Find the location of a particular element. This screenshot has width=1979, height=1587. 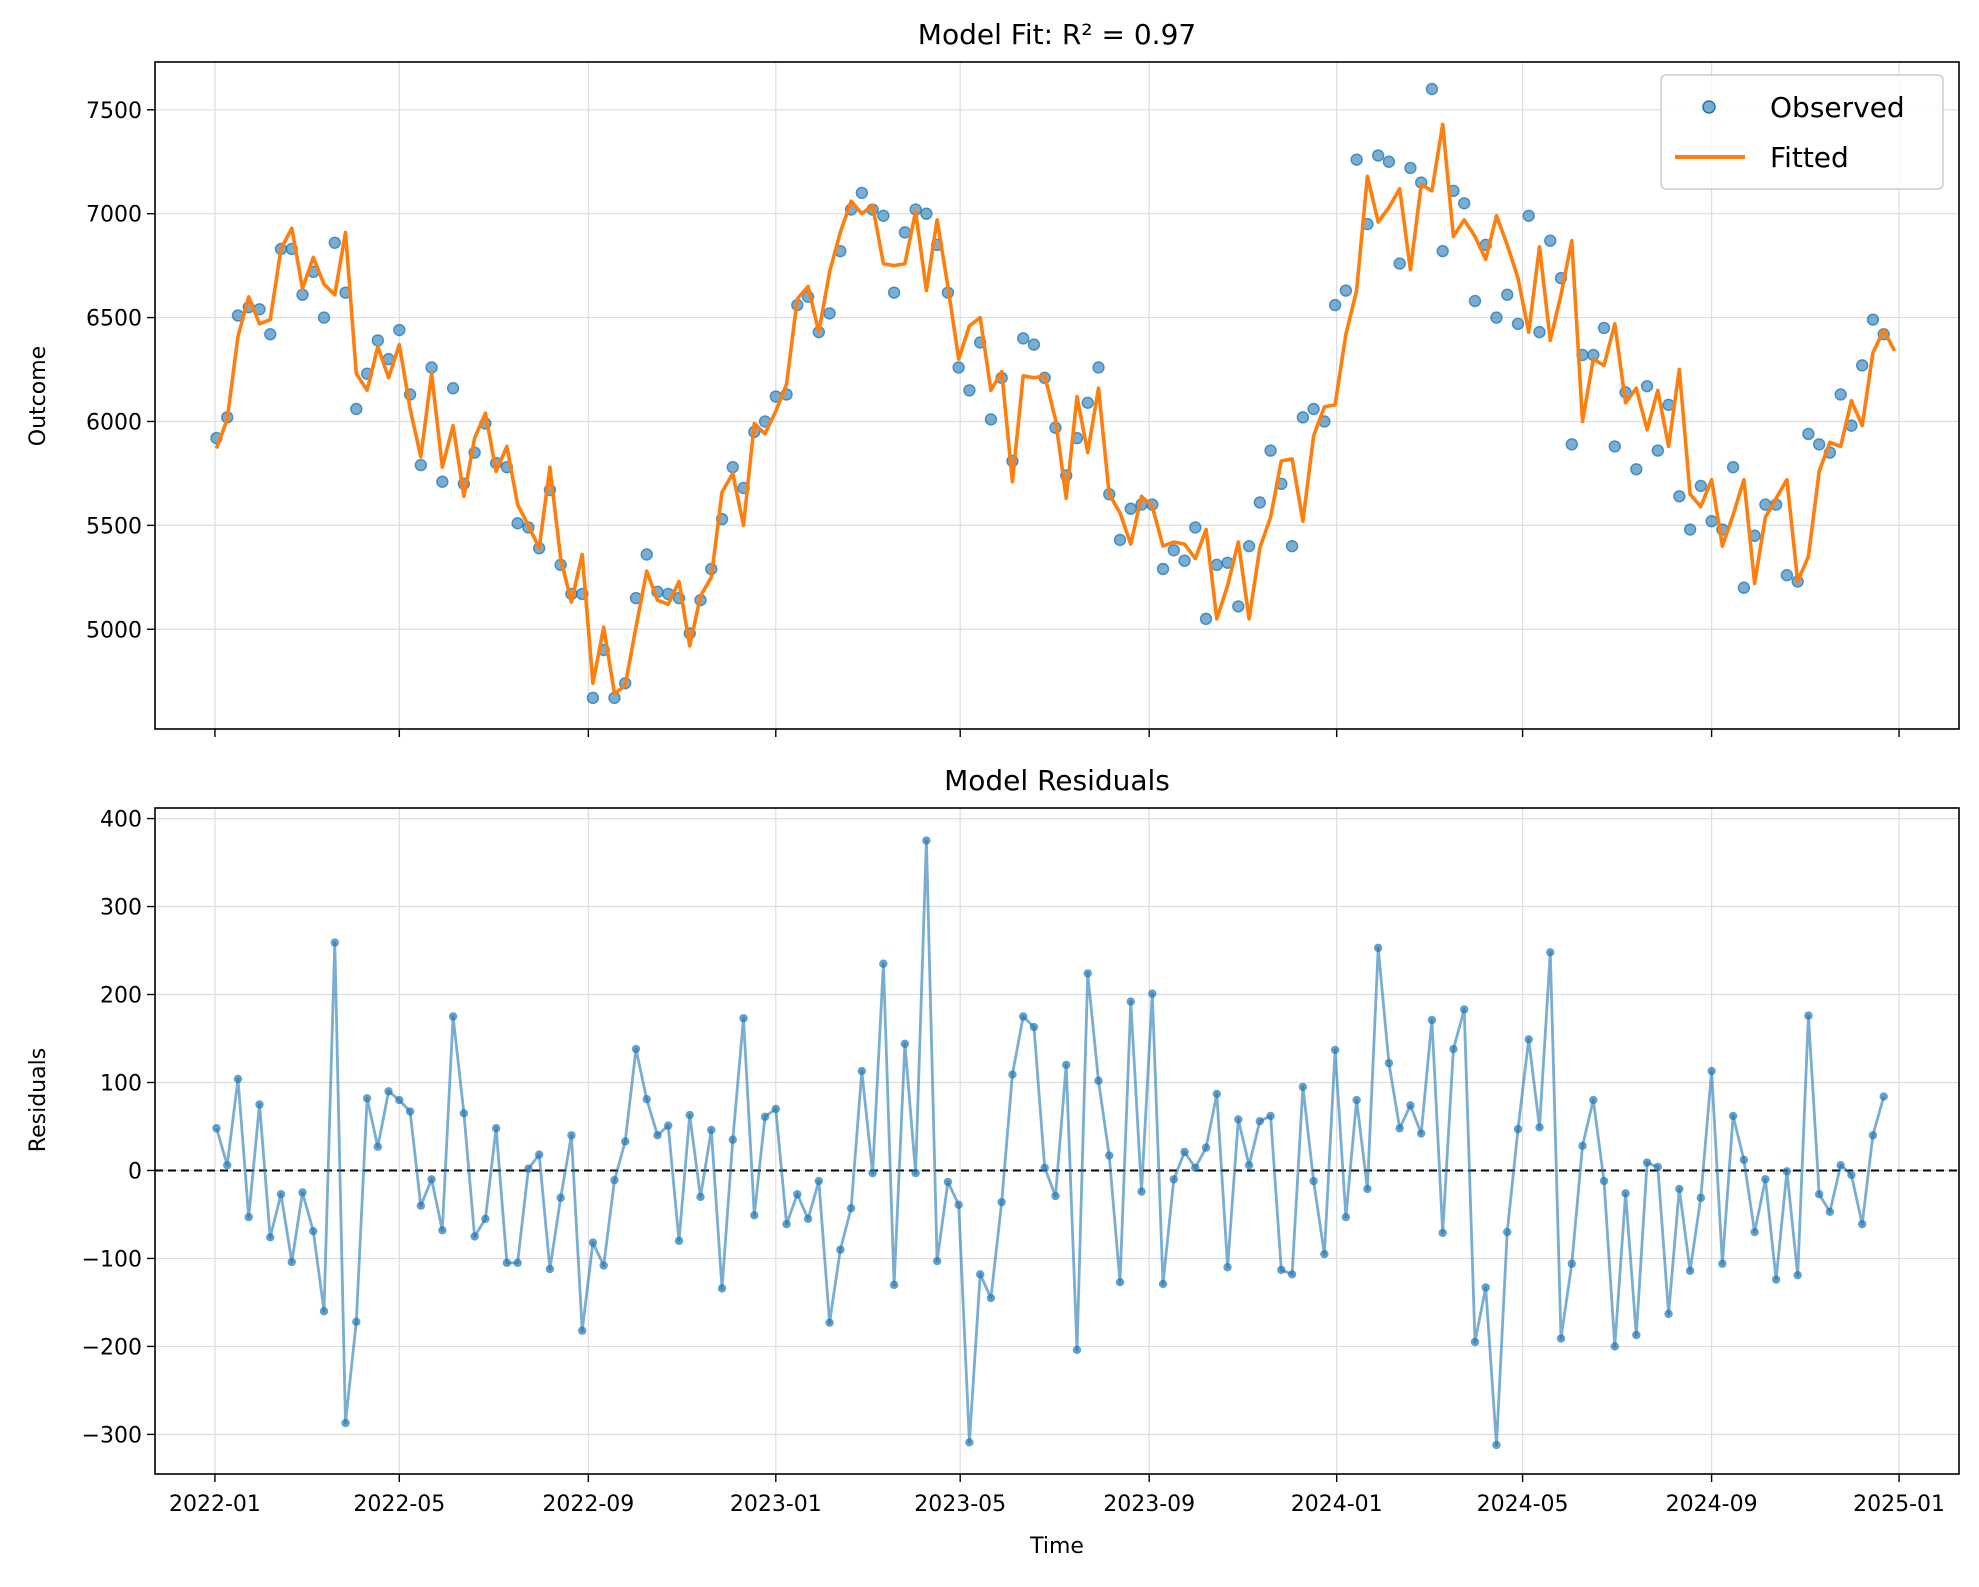

bottom-x-tick-label: 2025-01 is located at coordinates (1899, 1504).